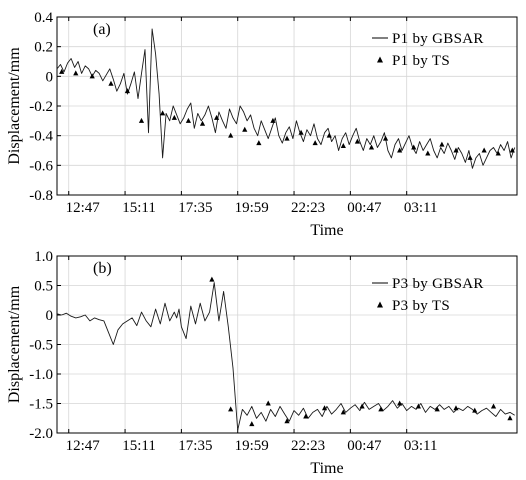  Describe the element at coordinates (41, 434) in the screenshot. I see `y-tick-label: -2.0` at that location.